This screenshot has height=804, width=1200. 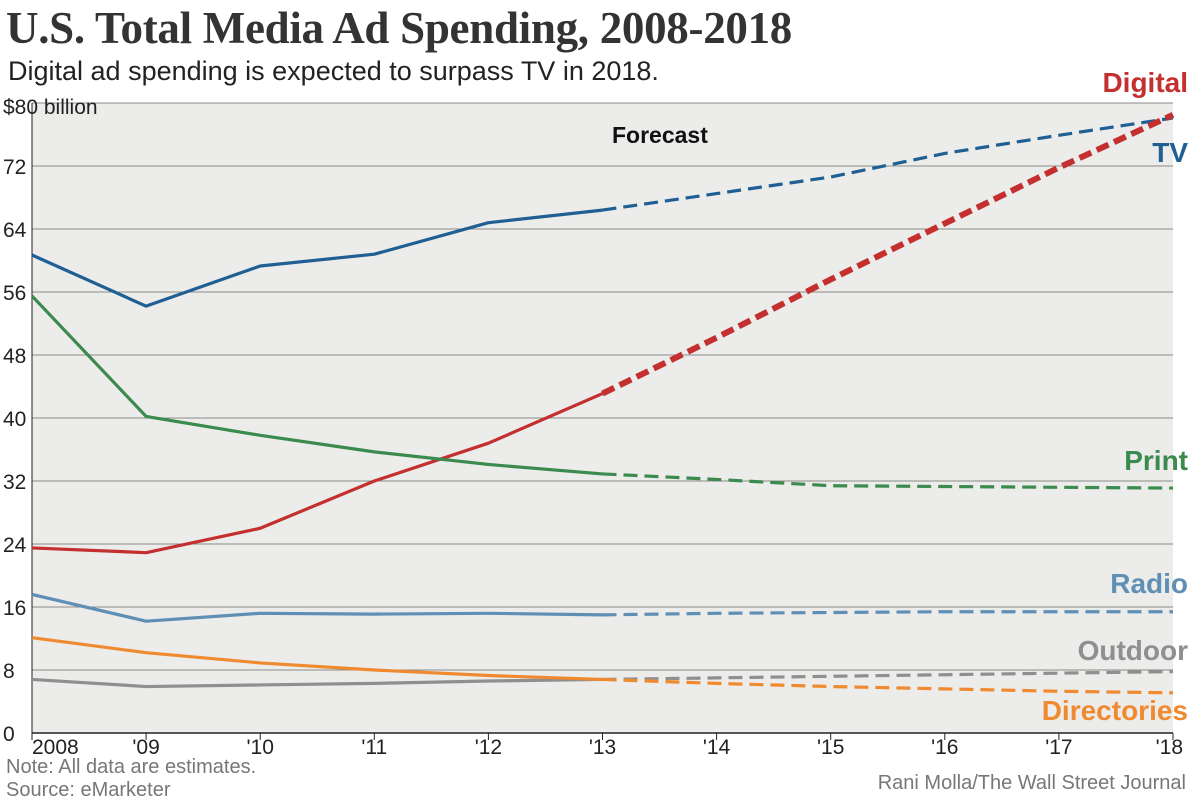 I want to click on series-label-directories: Directories, so click(x=1115, y=710).